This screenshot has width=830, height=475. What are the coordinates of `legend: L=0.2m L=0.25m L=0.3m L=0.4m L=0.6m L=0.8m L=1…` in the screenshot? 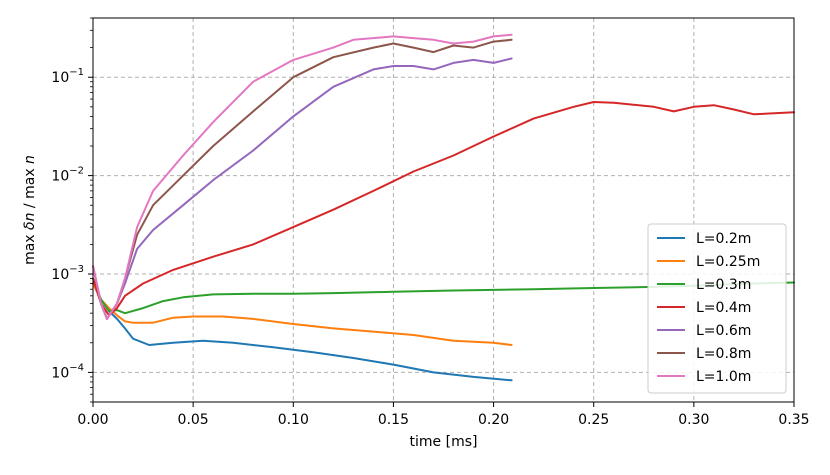 It's located at (717, 308).